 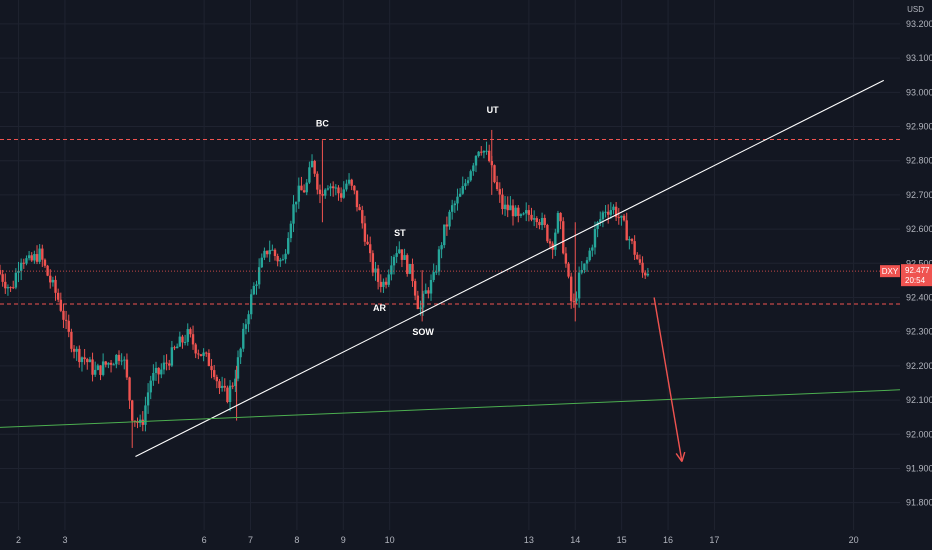 What do you see at coordinates (915, 9) in the screenshot?
I see `currency-label: USD` at bounding box center [915, 9].